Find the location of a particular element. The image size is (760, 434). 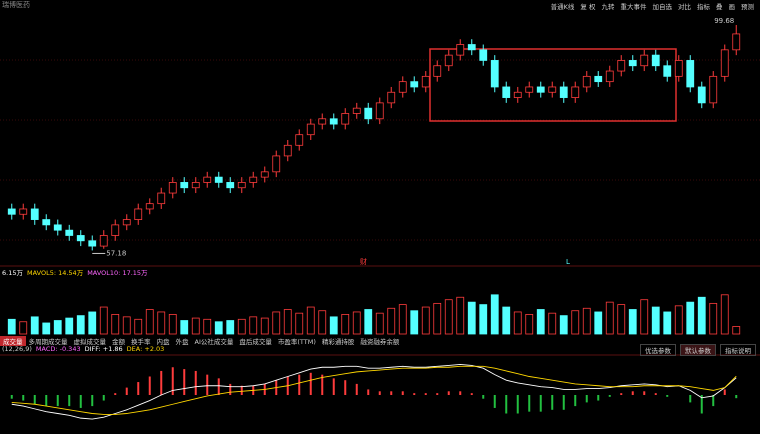

toolbar-item: 指标 is located at coordinates (703, 7).